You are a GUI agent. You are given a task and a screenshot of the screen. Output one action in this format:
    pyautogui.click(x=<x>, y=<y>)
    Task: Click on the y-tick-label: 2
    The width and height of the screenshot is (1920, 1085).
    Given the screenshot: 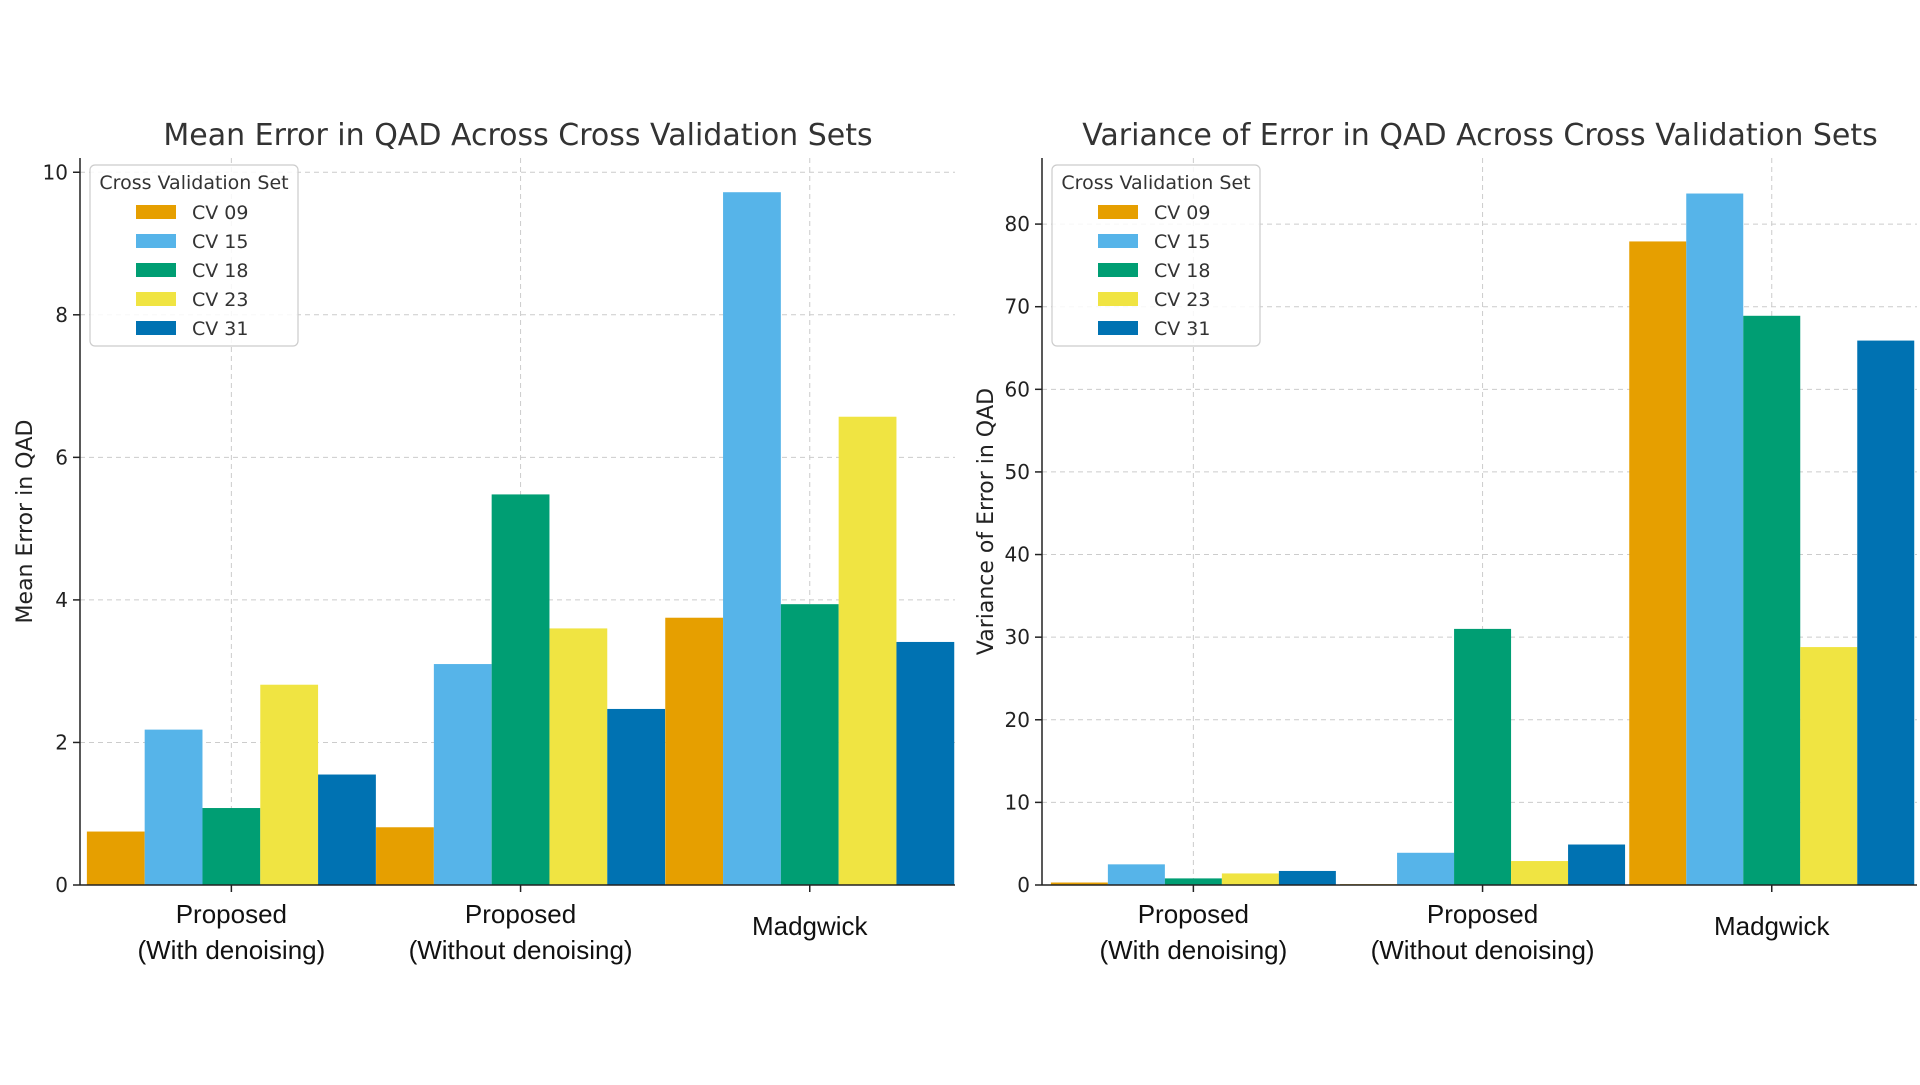 What is the action you would take?
    pyautogui.click(x=61, y=742)
    